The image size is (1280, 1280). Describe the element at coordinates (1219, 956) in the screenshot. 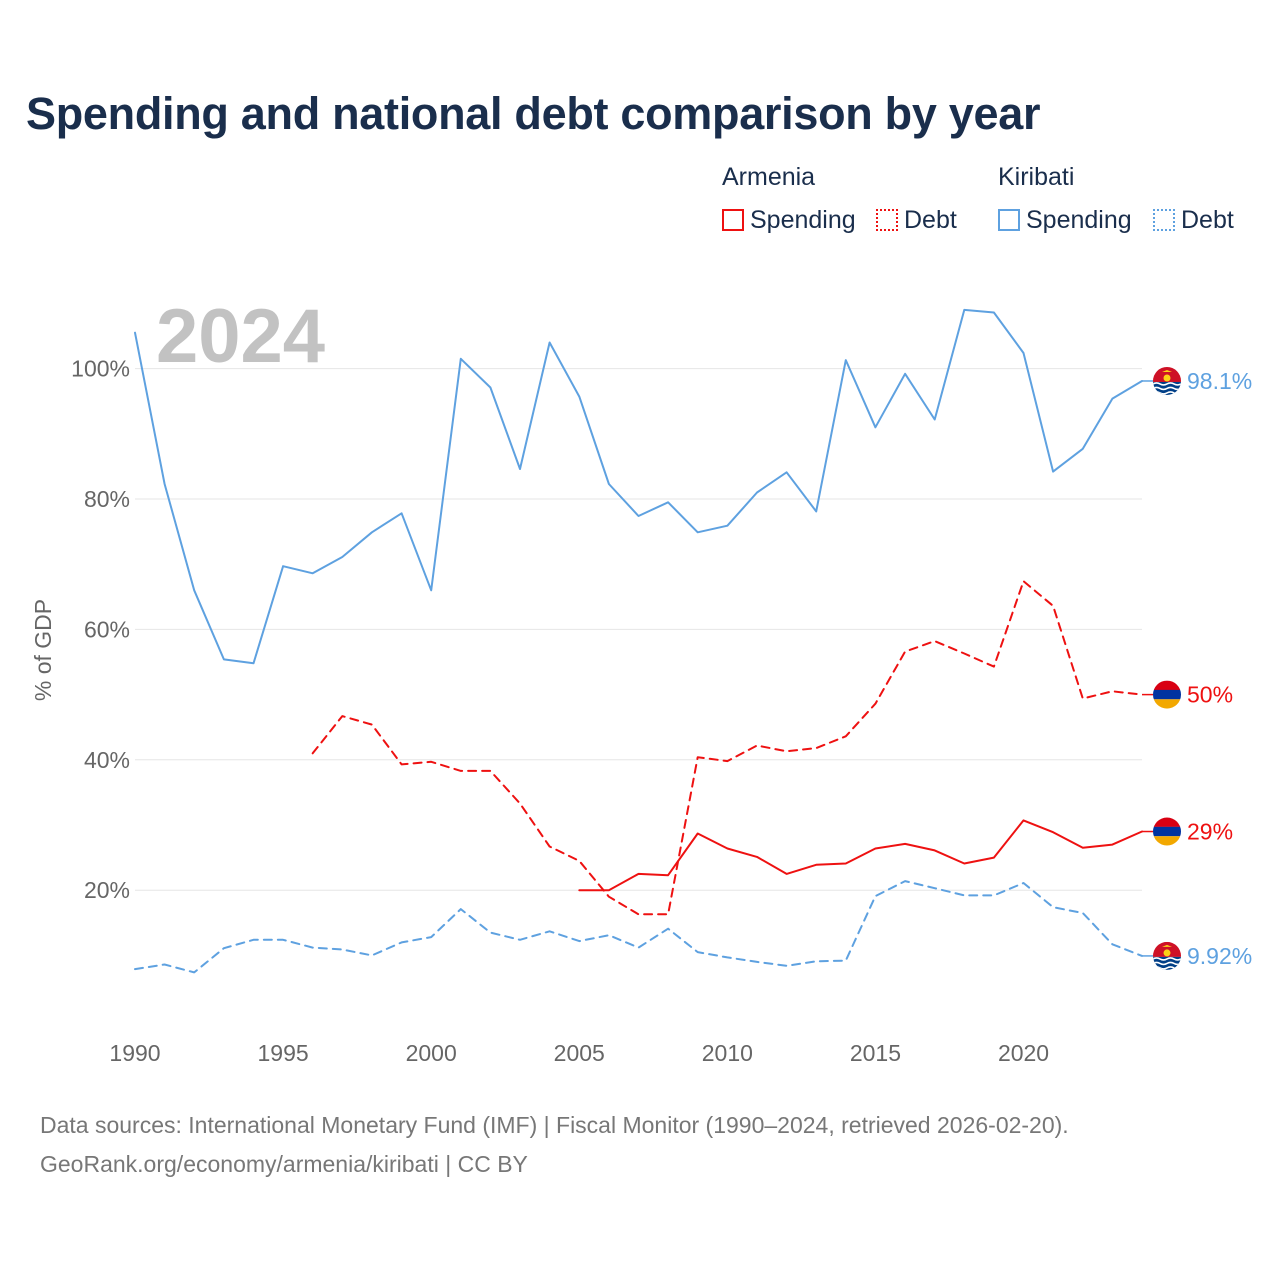

I see `end-label-kiribati-debt: 9.92%` at that location.